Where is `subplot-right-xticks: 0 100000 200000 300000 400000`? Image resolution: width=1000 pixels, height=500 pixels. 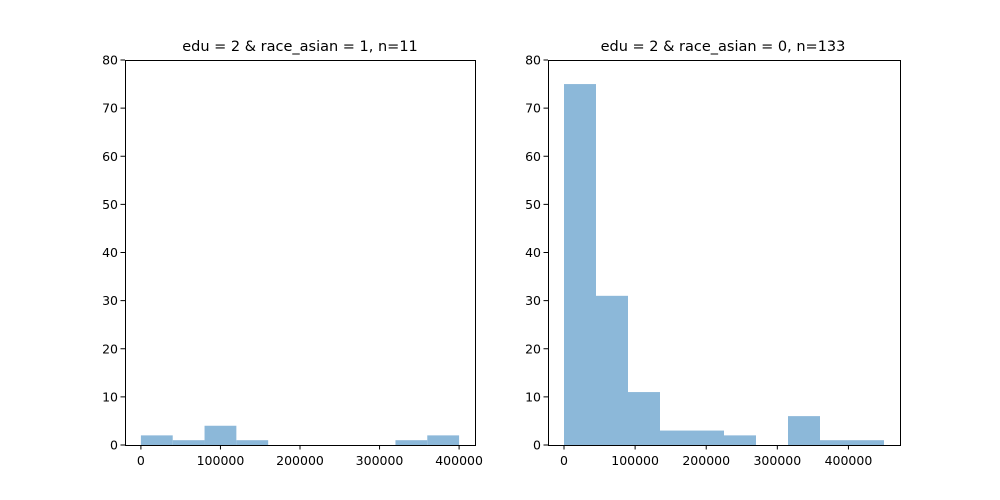
subplot-right-xticks: 0 100000 200000 300000 400000 is located at coordinates (716, 456).